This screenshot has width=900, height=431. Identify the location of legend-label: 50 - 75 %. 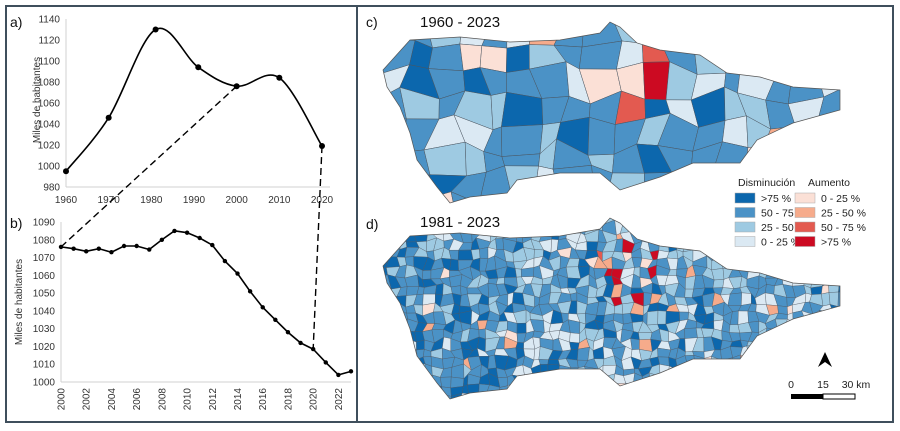
(783, 214).